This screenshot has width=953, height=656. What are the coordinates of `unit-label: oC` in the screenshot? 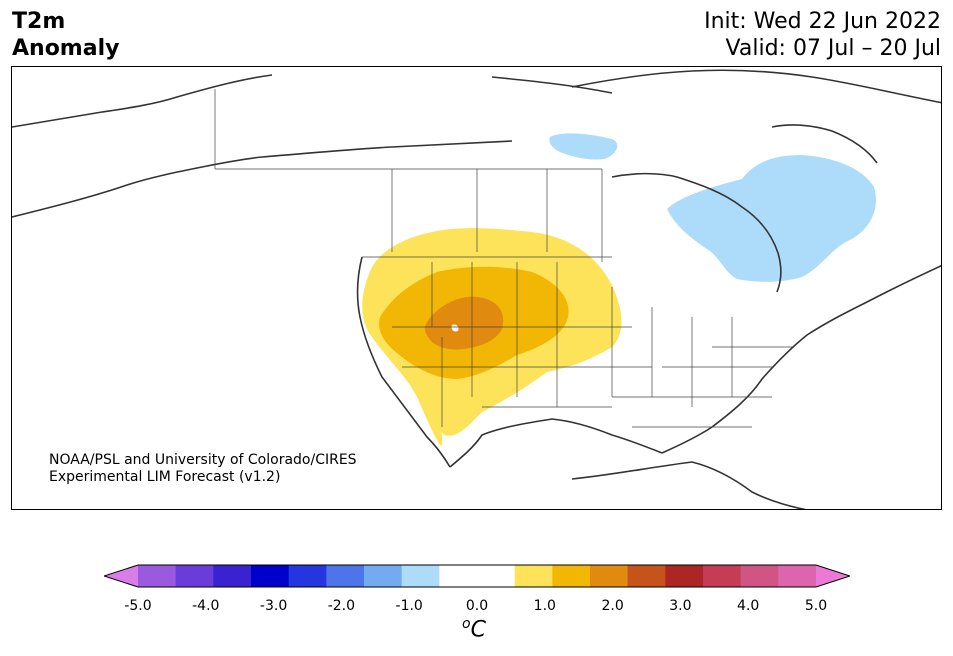 It's located at (474, 629).